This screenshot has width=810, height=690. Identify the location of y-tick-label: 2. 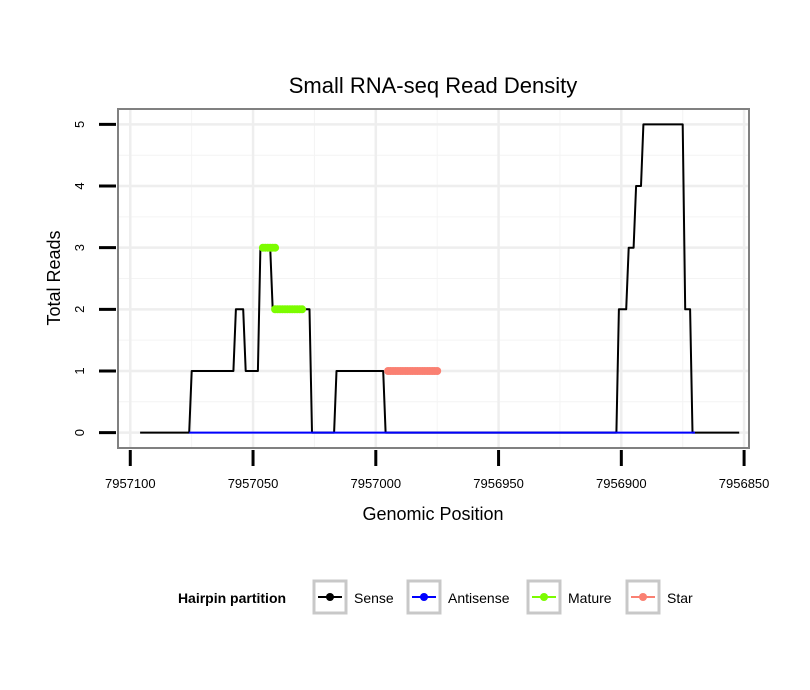
(79, 309).